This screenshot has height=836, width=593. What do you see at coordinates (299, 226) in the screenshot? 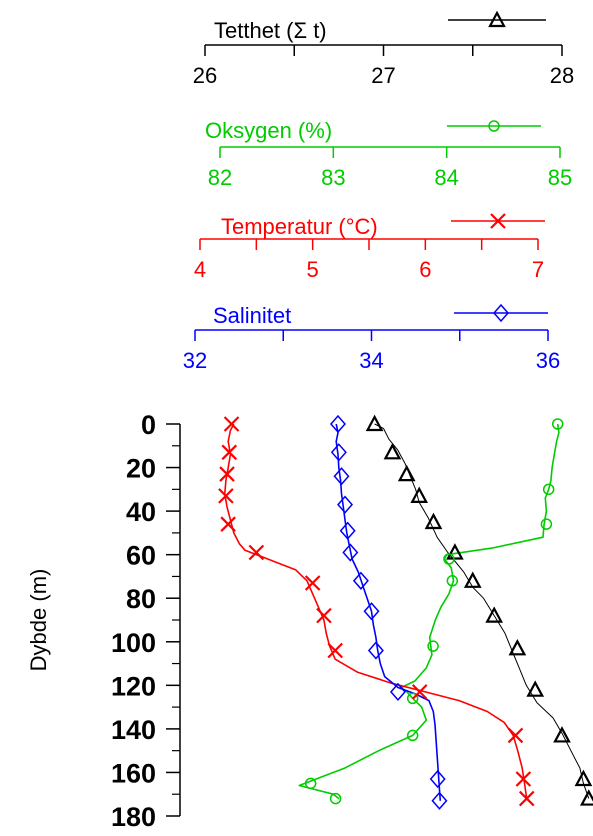
I see `temperature-axis-label: Temperatur (°C)` at bounding box center [299, 226].